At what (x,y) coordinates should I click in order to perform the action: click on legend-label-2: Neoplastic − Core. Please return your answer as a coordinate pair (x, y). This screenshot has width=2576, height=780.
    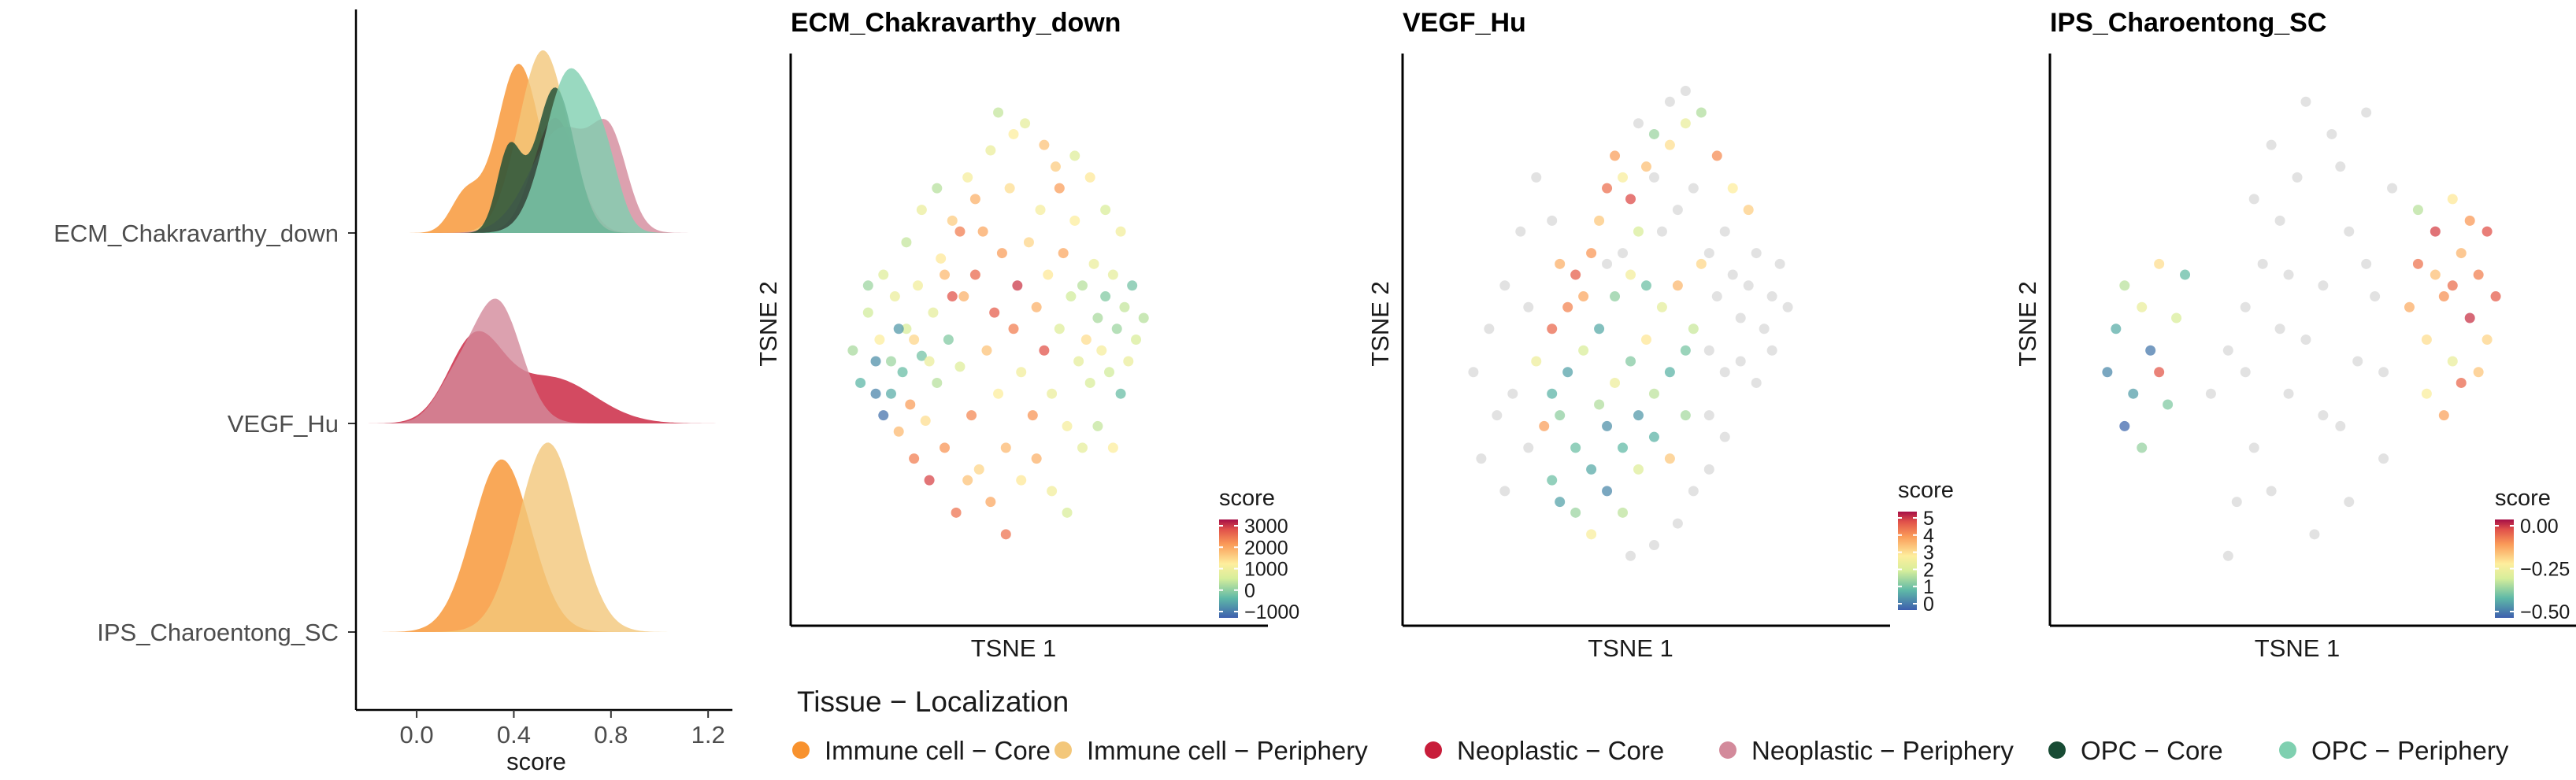
    Looking at the image, I should click on (1560, 750).